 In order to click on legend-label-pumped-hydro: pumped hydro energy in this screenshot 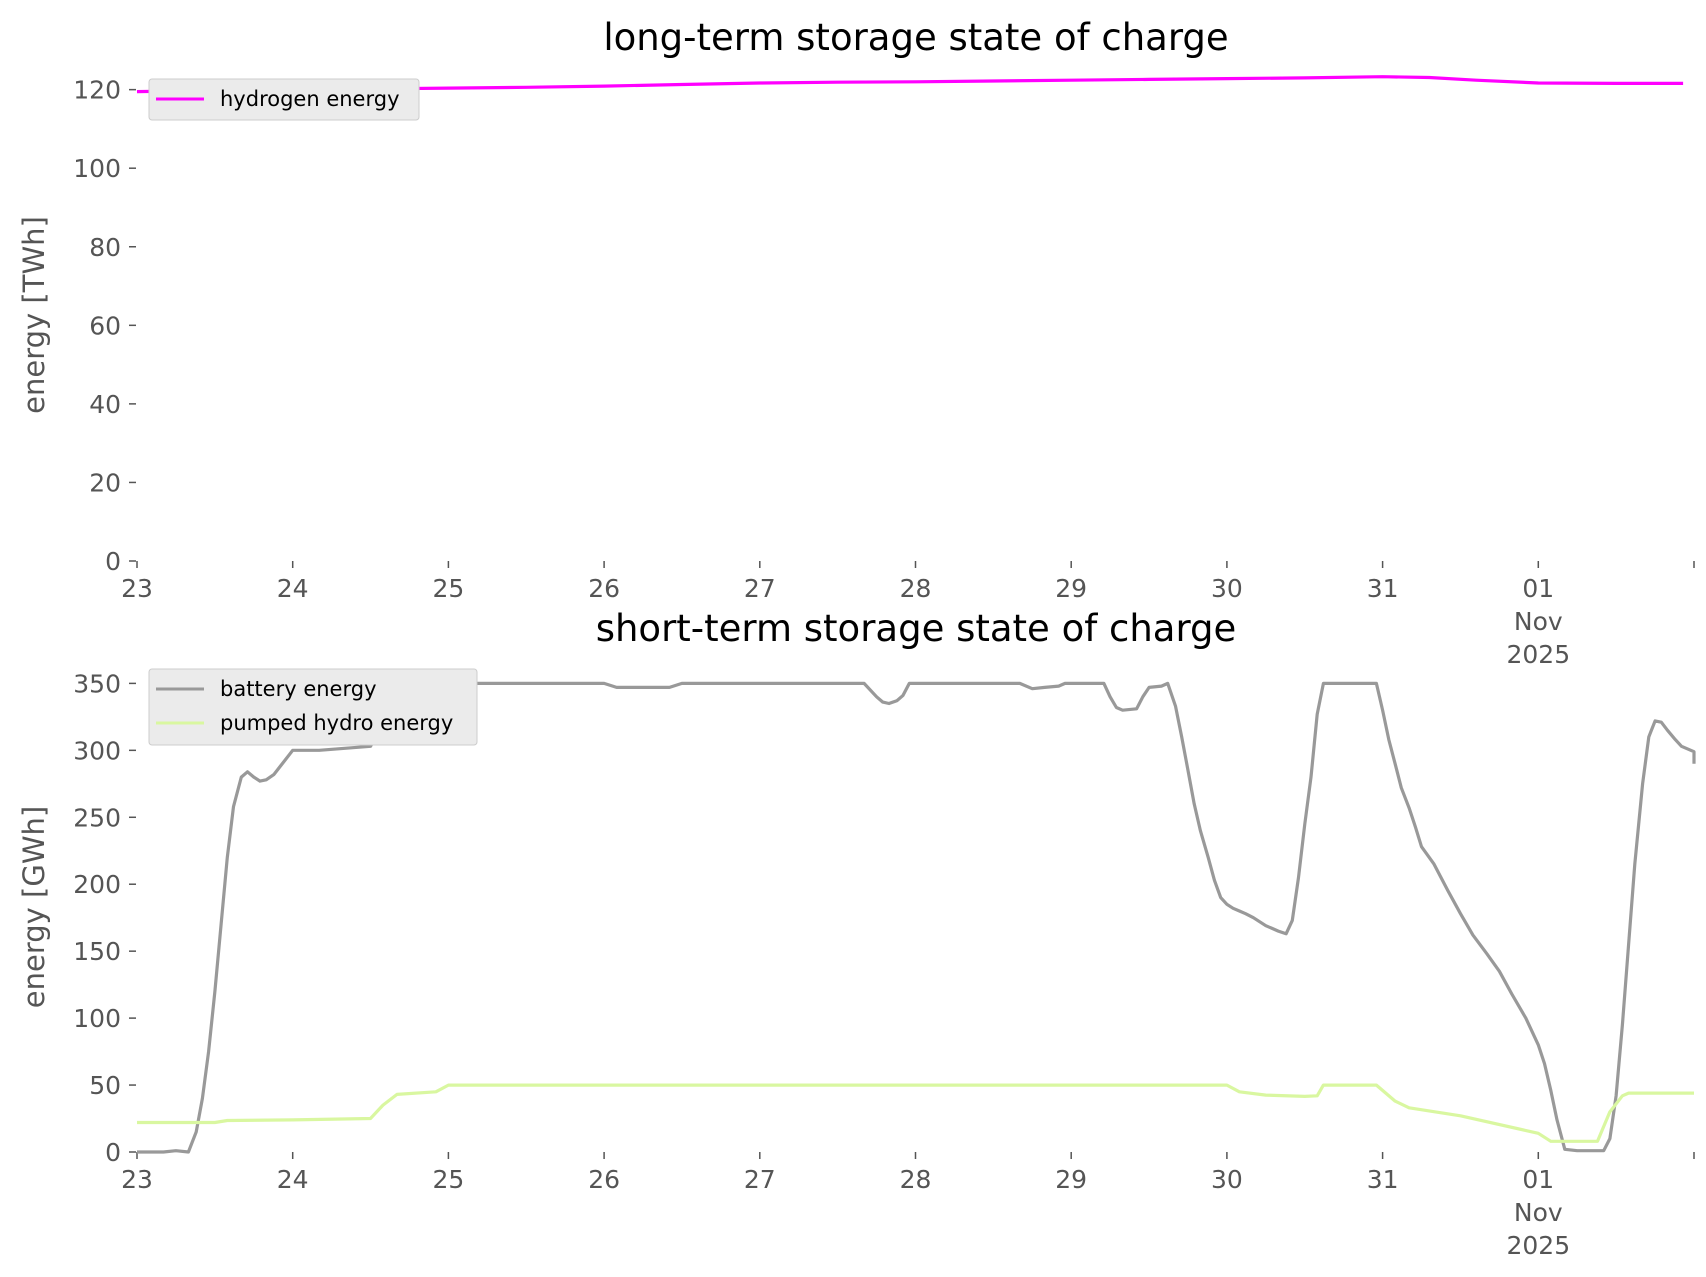, I will do `click(336, 723)`.